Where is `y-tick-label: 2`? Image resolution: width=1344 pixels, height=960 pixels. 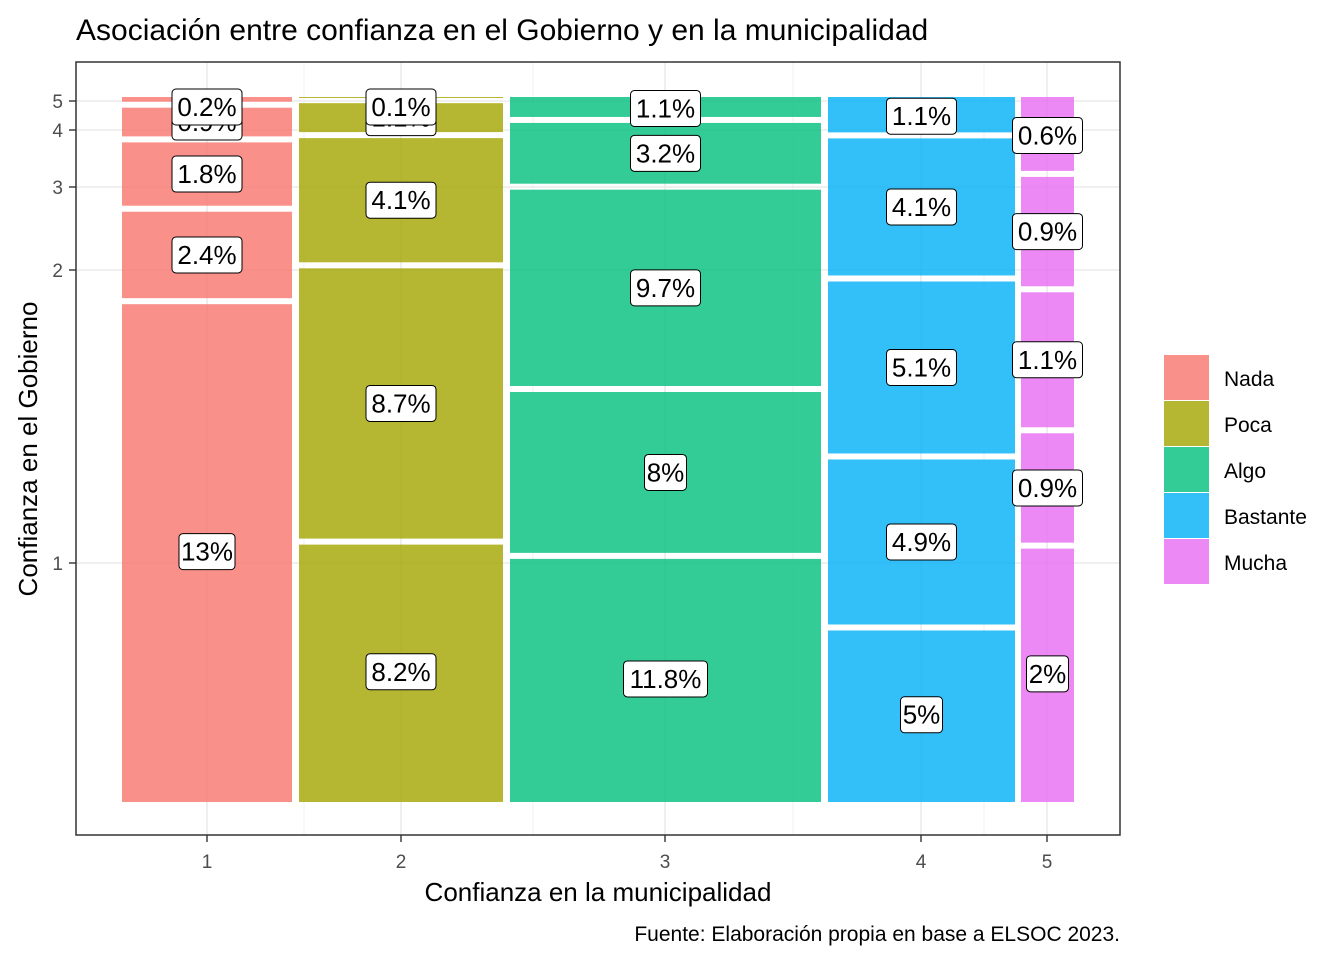 y-tick-label: 2 is located at coordinates (57, 271).